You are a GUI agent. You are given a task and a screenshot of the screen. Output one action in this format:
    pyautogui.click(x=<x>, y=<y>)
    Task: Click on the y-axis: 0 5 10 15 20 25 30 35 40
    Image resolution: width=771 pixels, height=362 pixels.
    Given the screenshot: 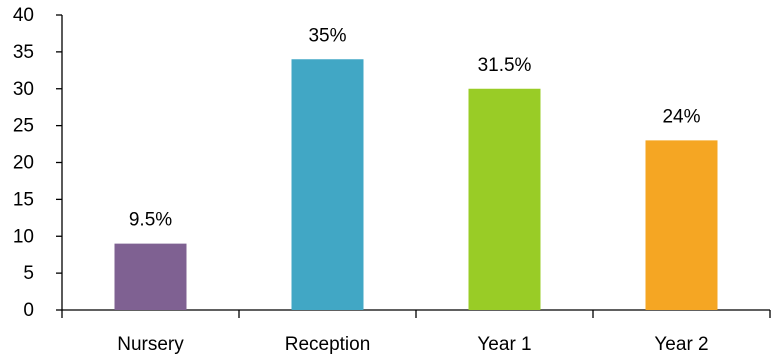 What is the action you would take?
    pyautogui.click(x=38, y=163)
    